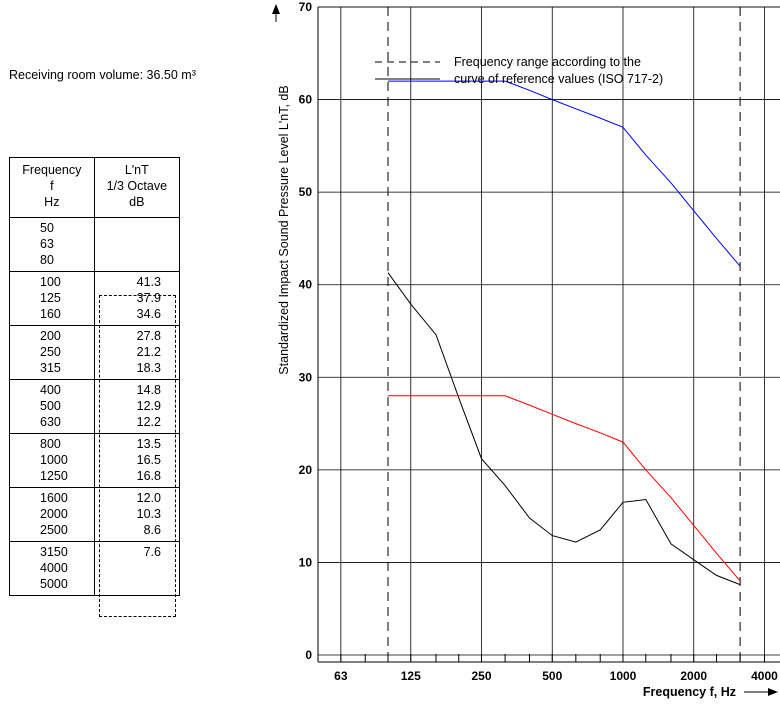  I want to click on frequency-value: 3150, so click(54, 552).